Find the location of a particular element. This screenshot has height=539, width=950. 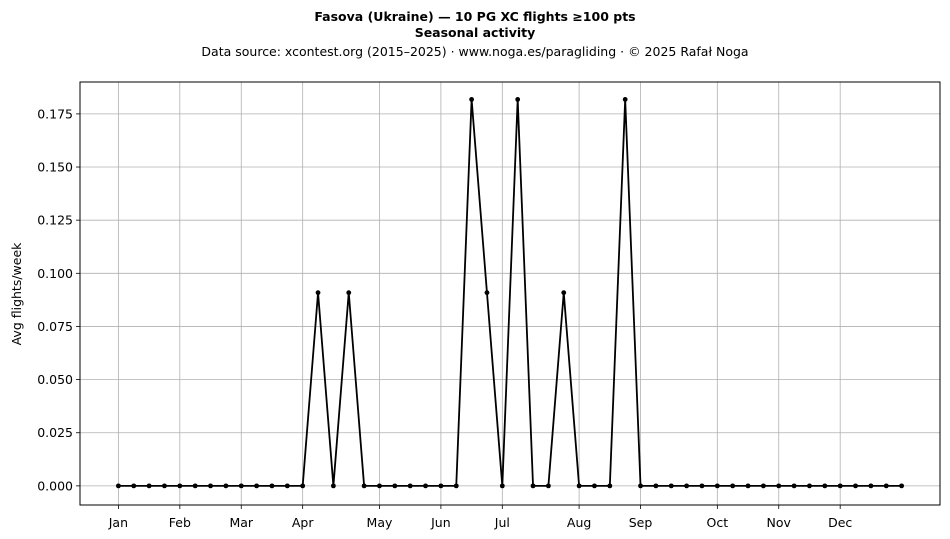

y-tick-label: 0.000 is located at coordinates (55, 485).